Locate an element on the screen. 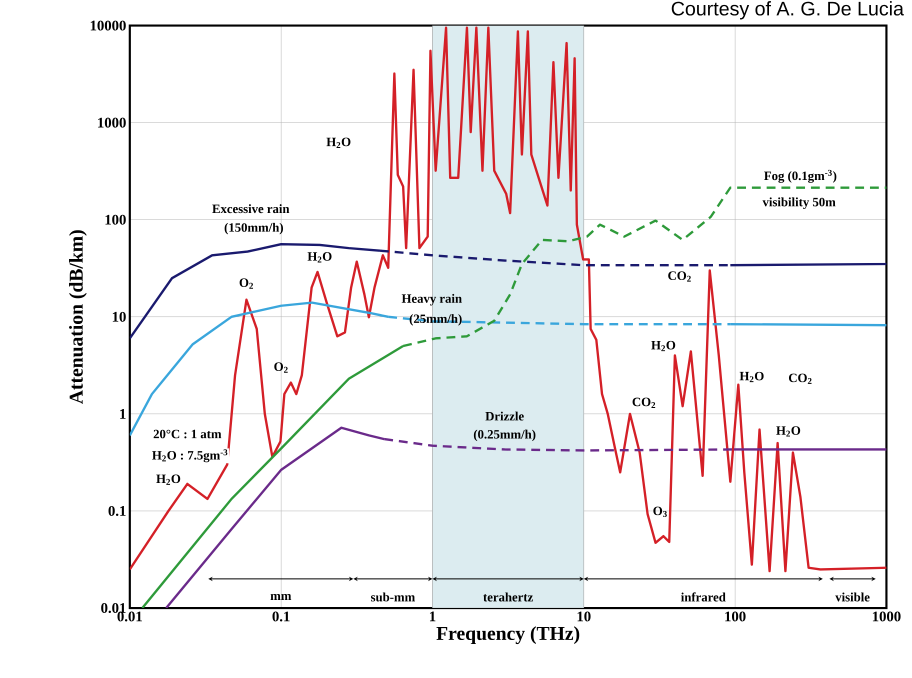 Image resolution: width=912 pixels, height=678 pixels. x-tick-label: 1000 is located at coordinates (886, 617).